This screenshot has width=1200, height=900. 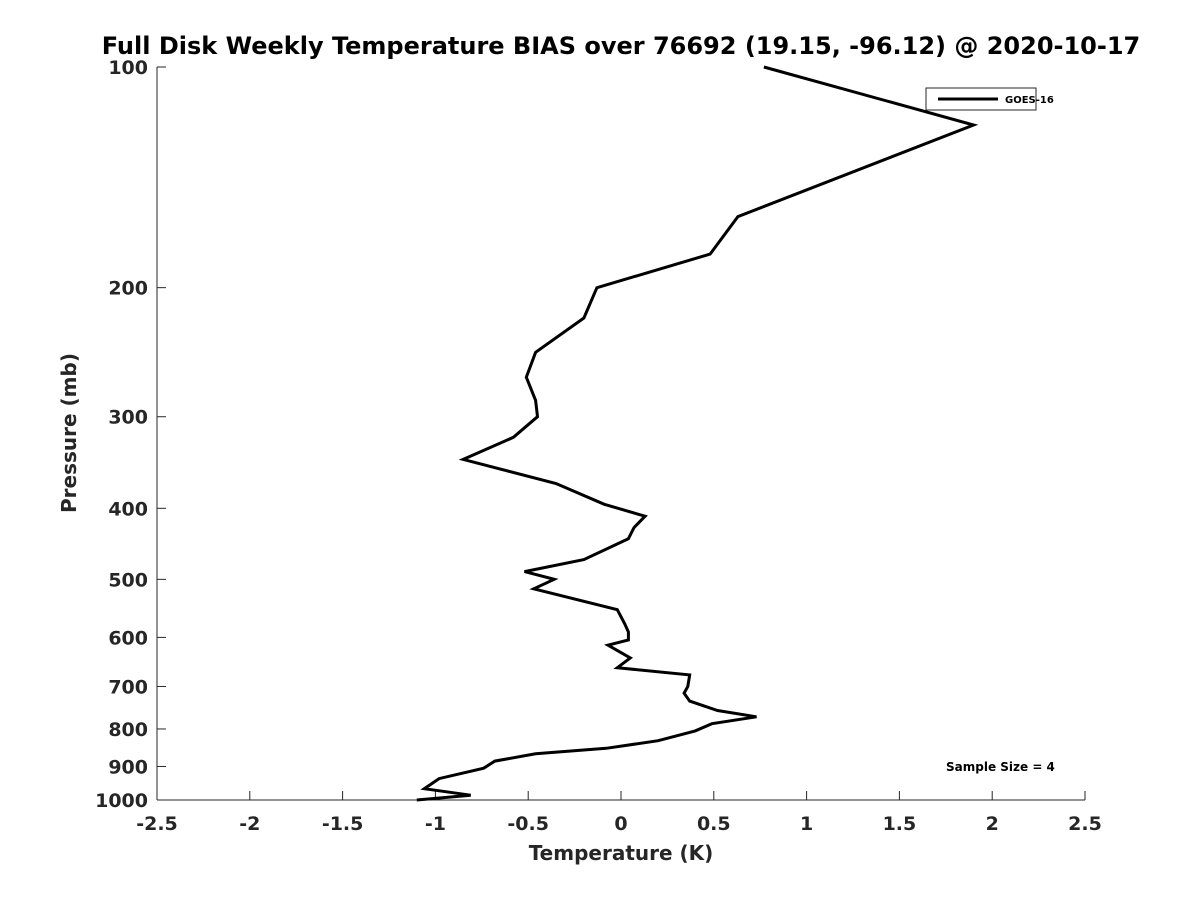 I want to click on sample-size-annotation: Sample Size = 4, so click(x=1000, y=767).